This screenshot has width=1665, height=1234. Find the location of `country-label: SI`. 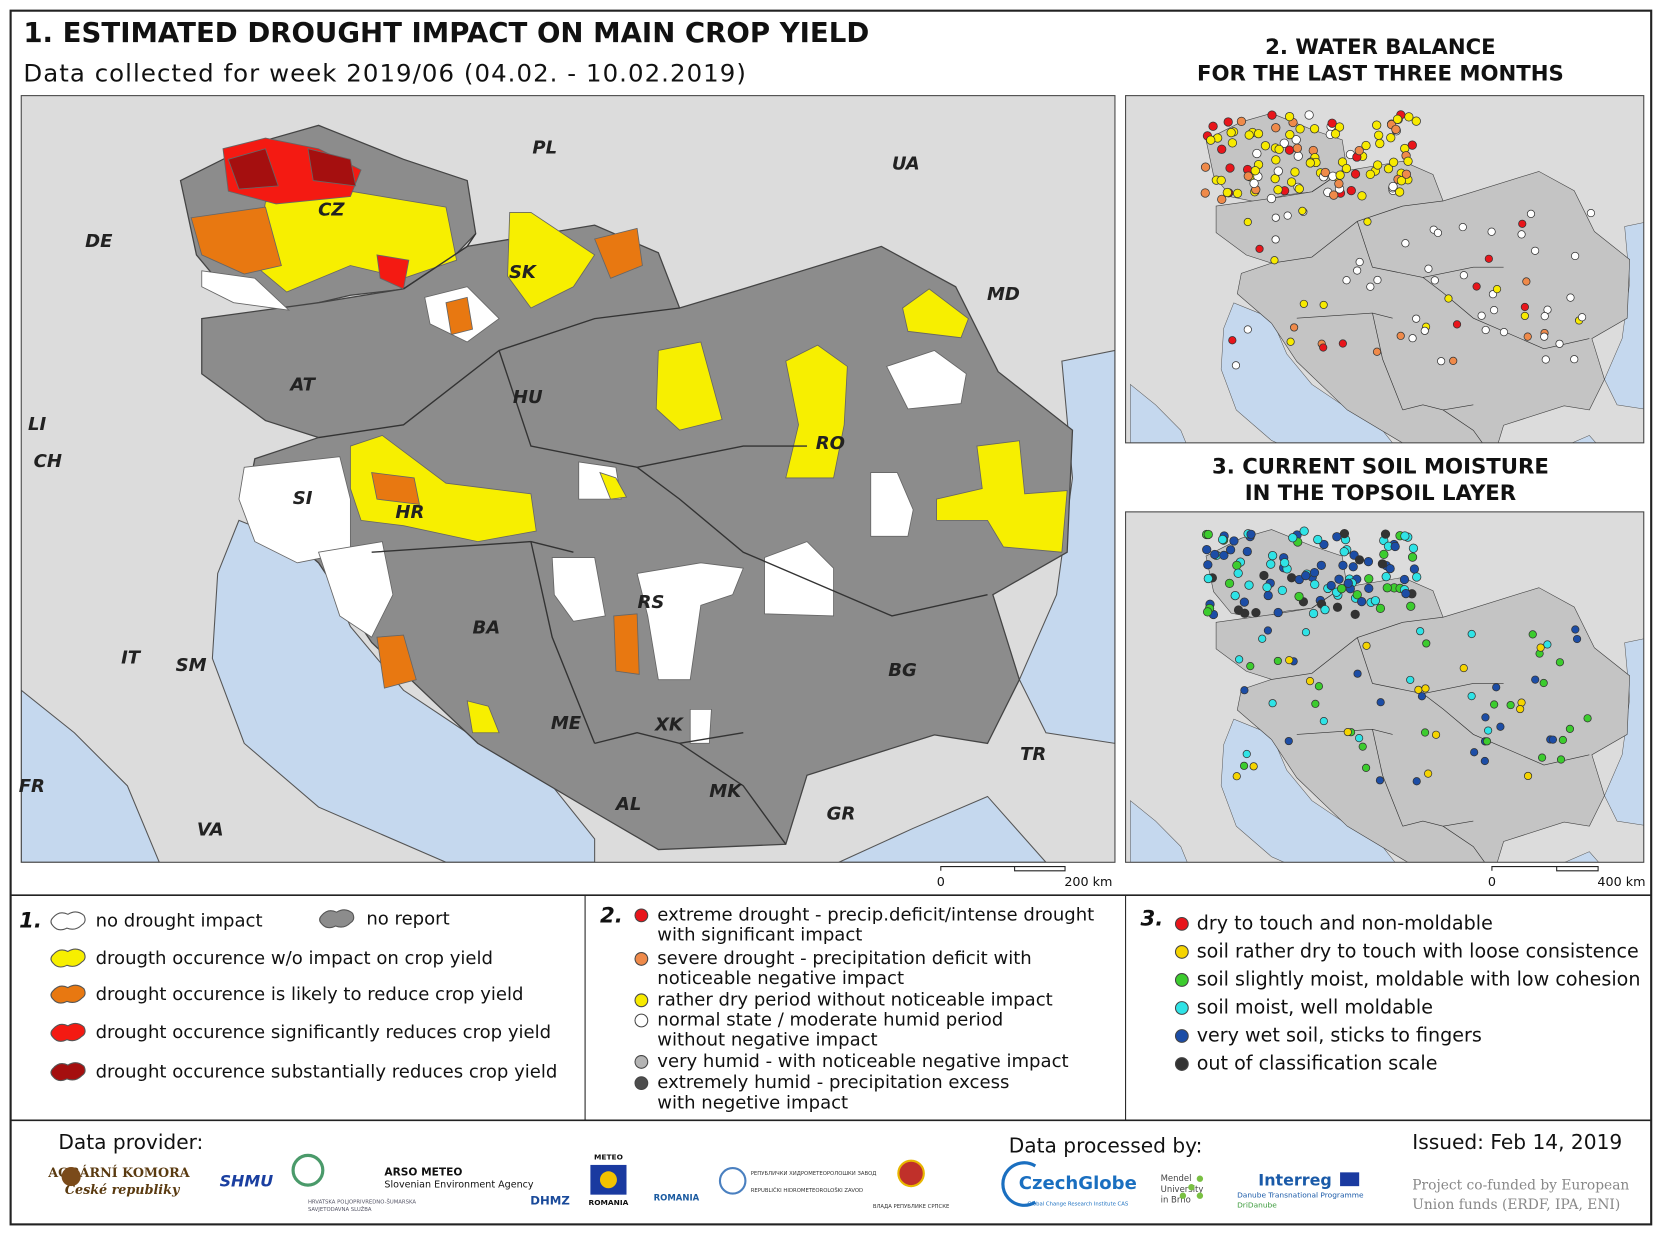

country-label: SI is located at coordinates (303, 498).